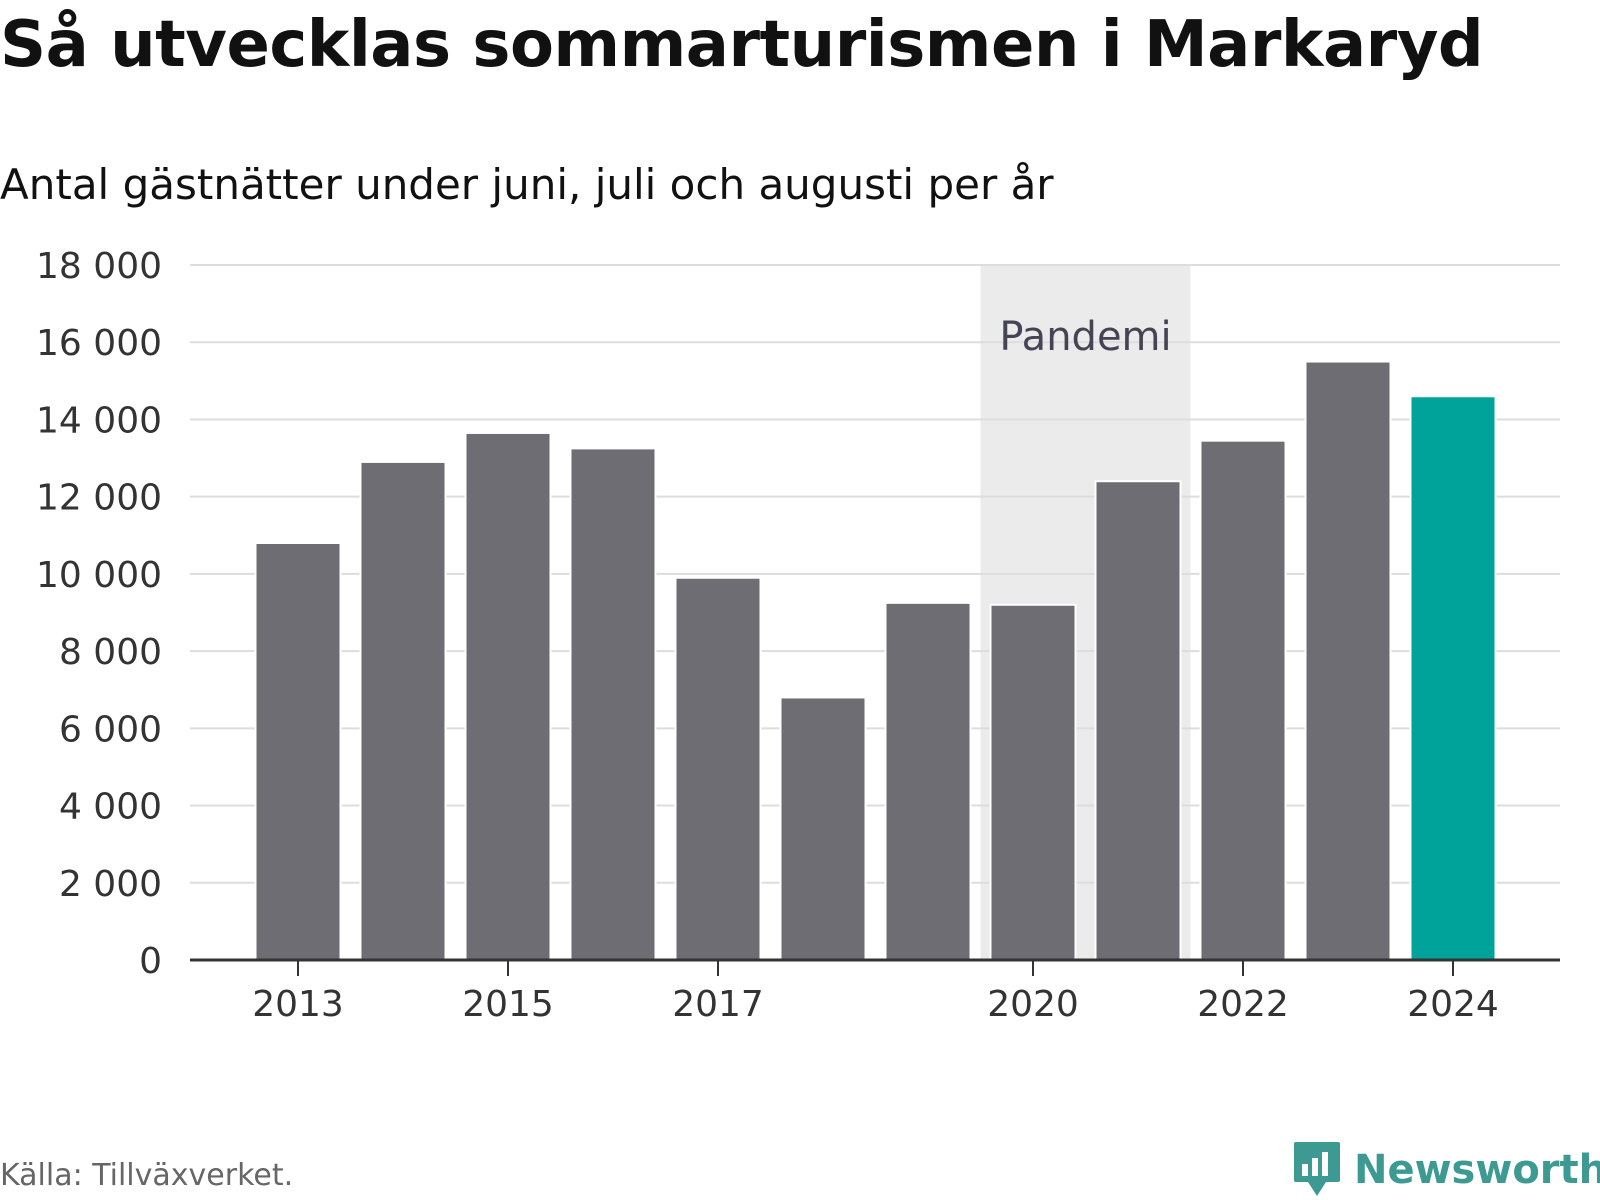 This screenshot has width=1600, height=1200. Describe the element at coordinates (150, 961) in the screenshot. I see `y-tick-label: 0` at that location.